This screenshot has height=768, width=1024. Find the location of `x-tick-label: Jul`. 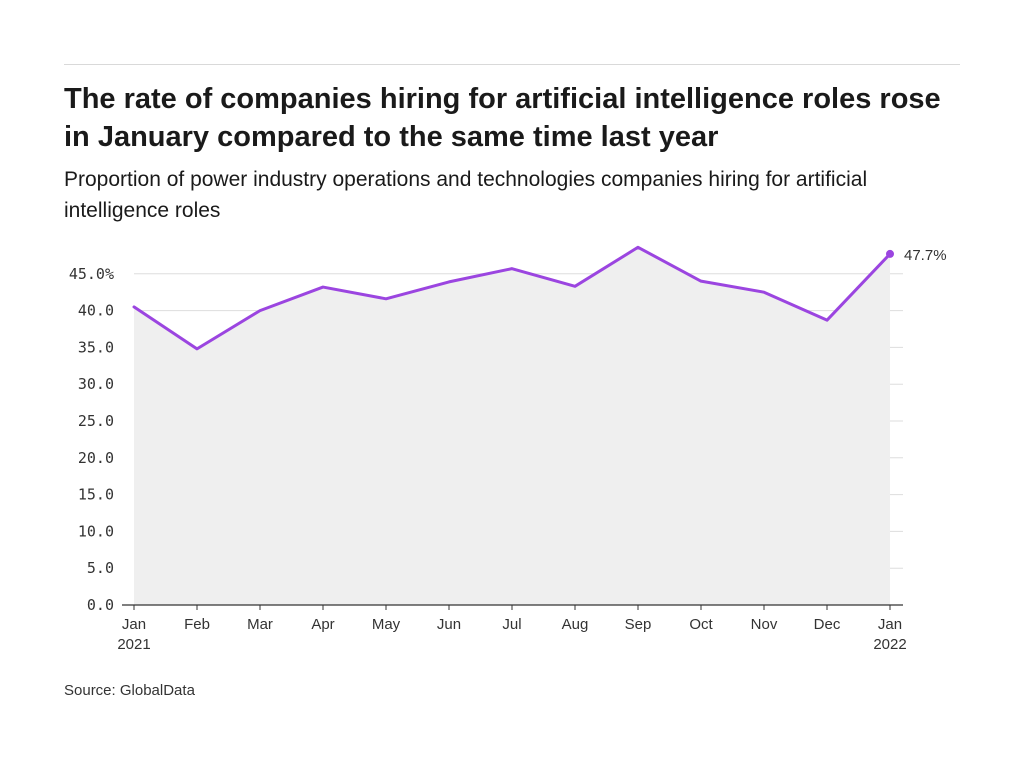

x-tick-label: Jul is located at coordinates (511, 624).